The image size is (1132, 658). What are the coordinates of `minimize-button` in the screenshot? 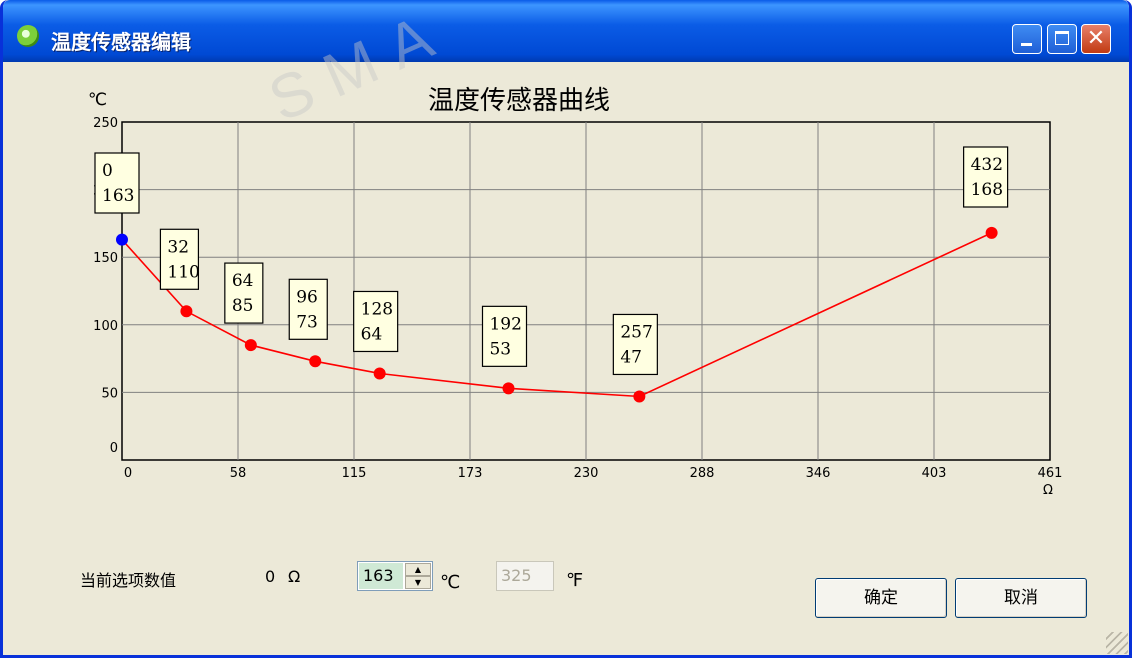 It's located at (1027, 39).